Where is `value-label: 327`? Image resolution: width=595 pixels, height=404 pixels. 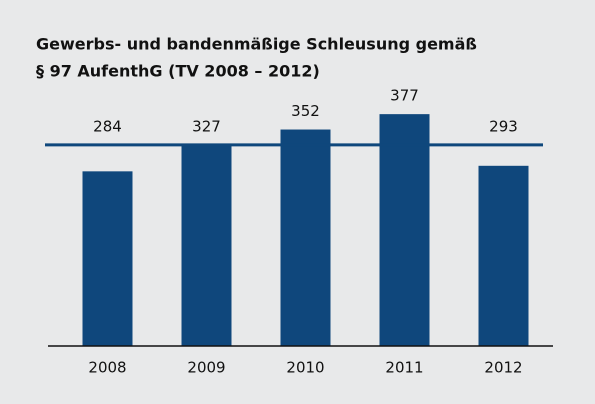 value-label: 327 is located at coordinates (206, 126).